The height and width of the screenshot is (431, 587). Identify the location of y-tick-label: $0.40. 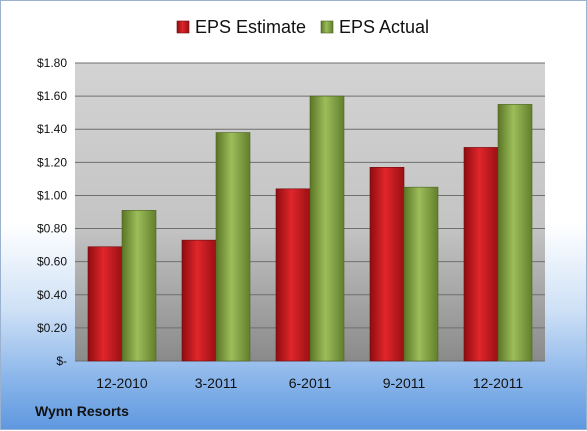
(52, 295).